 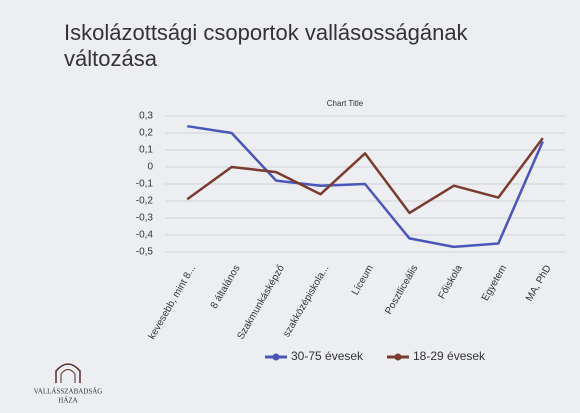 What do you see at coordinates (68, 392) in the screenshot?
I see `logo-text: VALLÁSSZABADSÁG` at bounding box center [68, 392].